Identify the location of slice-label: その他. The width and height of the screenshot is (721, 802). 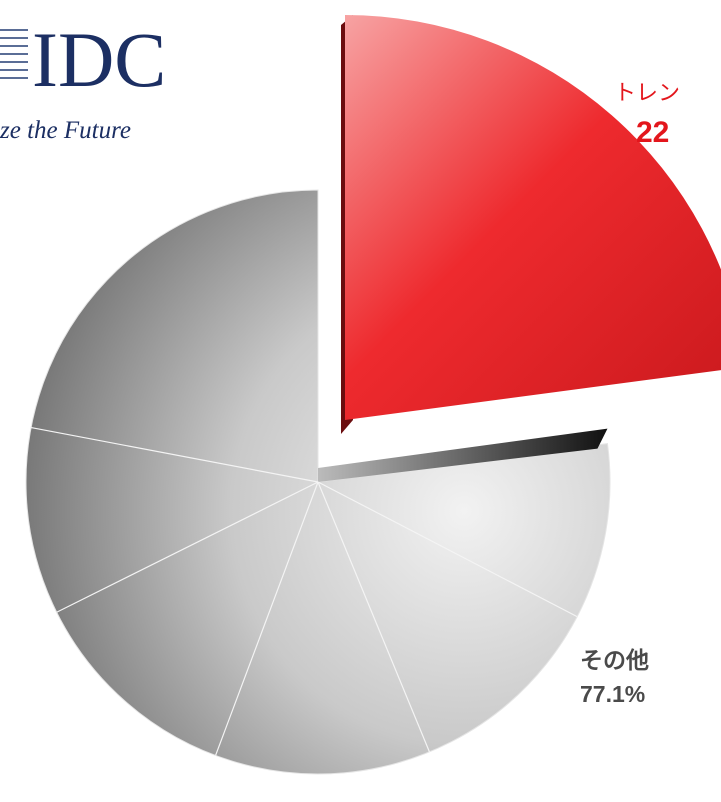
(614, 660).